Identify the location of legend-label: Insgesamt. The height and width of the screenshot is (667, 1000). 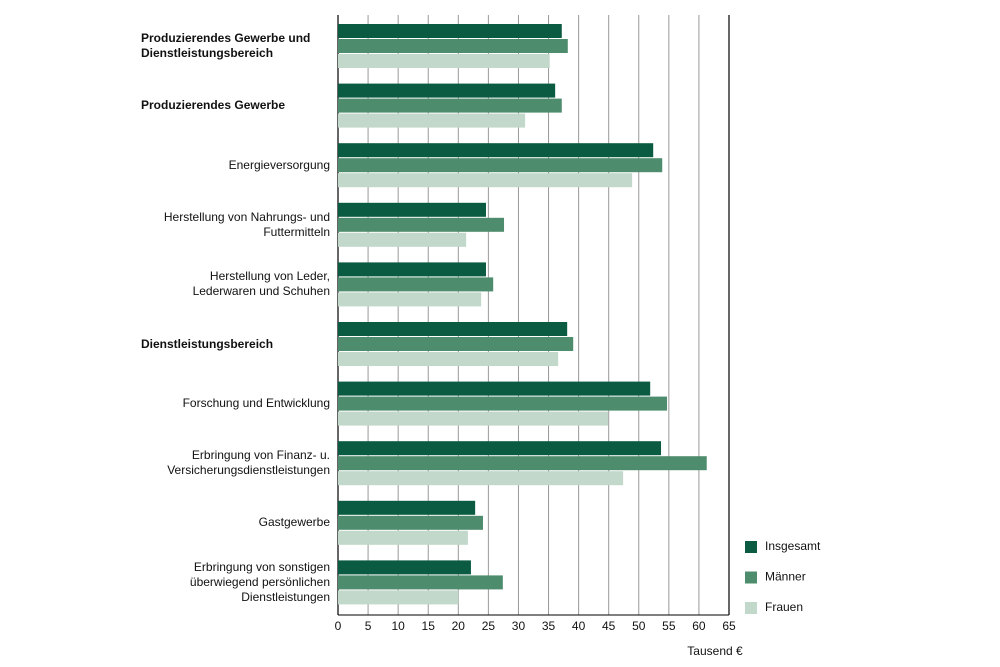
(793, 546).